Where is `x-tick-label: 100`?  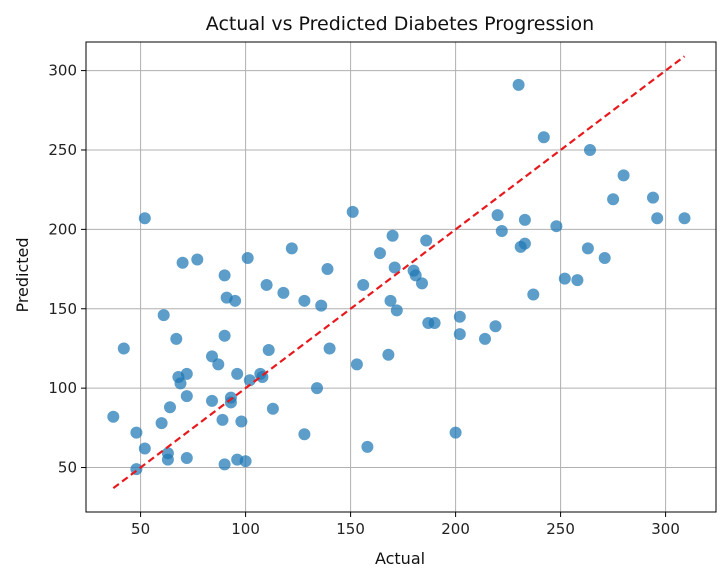
x-tick-label: 100 is located at coordinates (245, 529).